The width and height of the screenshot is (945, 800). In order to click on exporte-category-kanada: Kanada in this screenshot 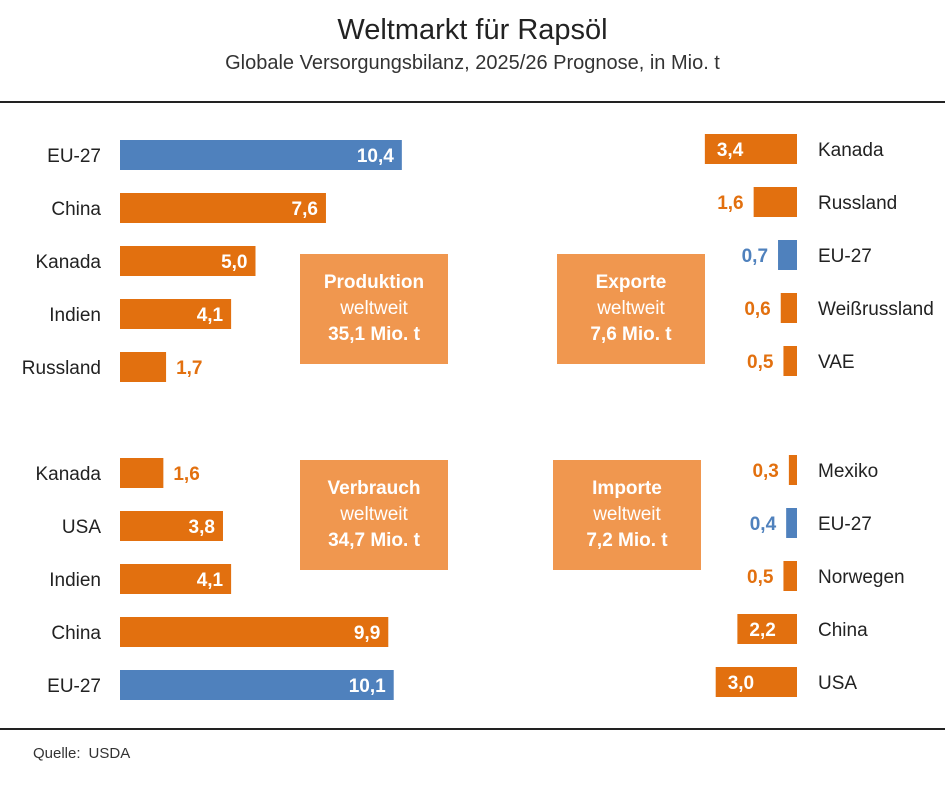, I will do `click(851, 150)`.